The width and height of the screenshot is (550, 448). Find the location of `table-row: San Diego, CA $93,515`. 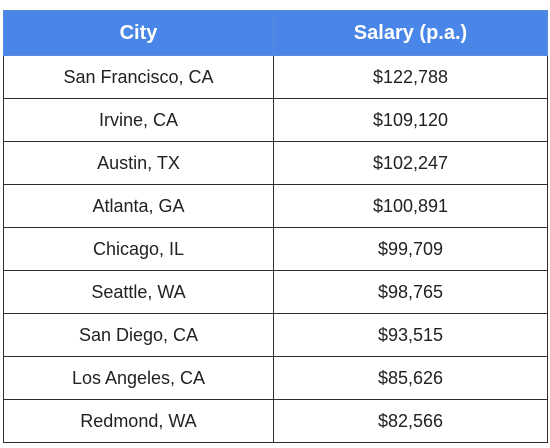

table-row: San Diego, CA $93,515 is located at coordinates (275, 335).